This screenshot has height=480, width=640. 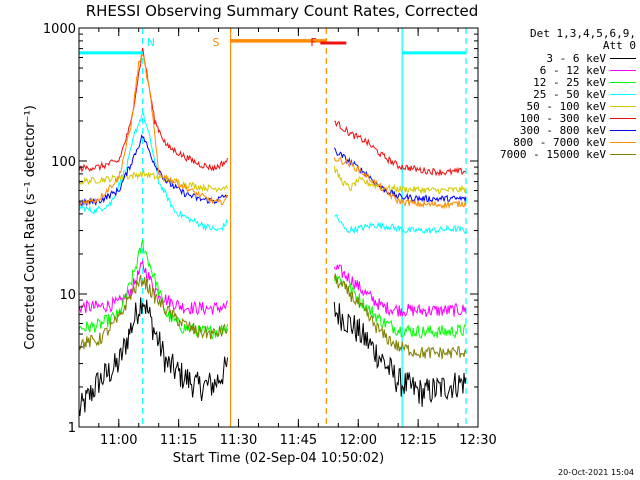 I want to click on x-tick-label: 11:15, so click(x=178, y=440).